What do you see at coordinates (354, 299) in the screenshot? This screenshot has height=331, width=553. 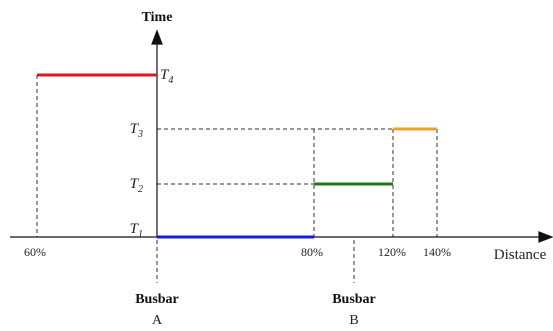 I see `busbar-b-title: Busbar` at bounding box center [354, 299].